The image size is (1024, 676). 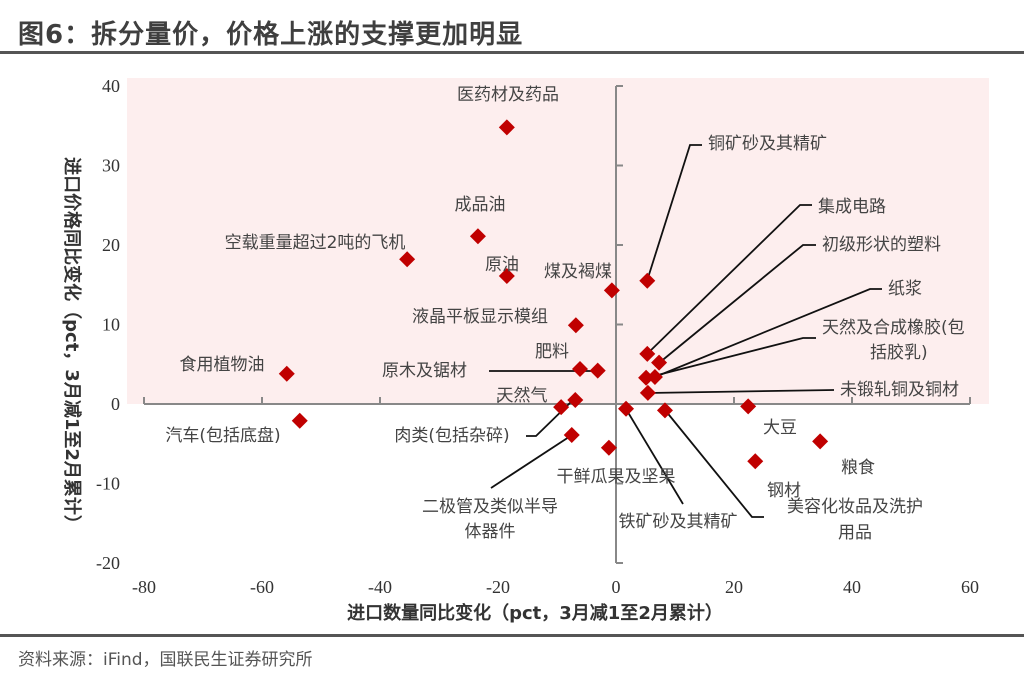 What do you see at coordinates (881, 245) in the screenshot?
I see `point-label: 初级形状的塑料` at bounding box center [881, 245].